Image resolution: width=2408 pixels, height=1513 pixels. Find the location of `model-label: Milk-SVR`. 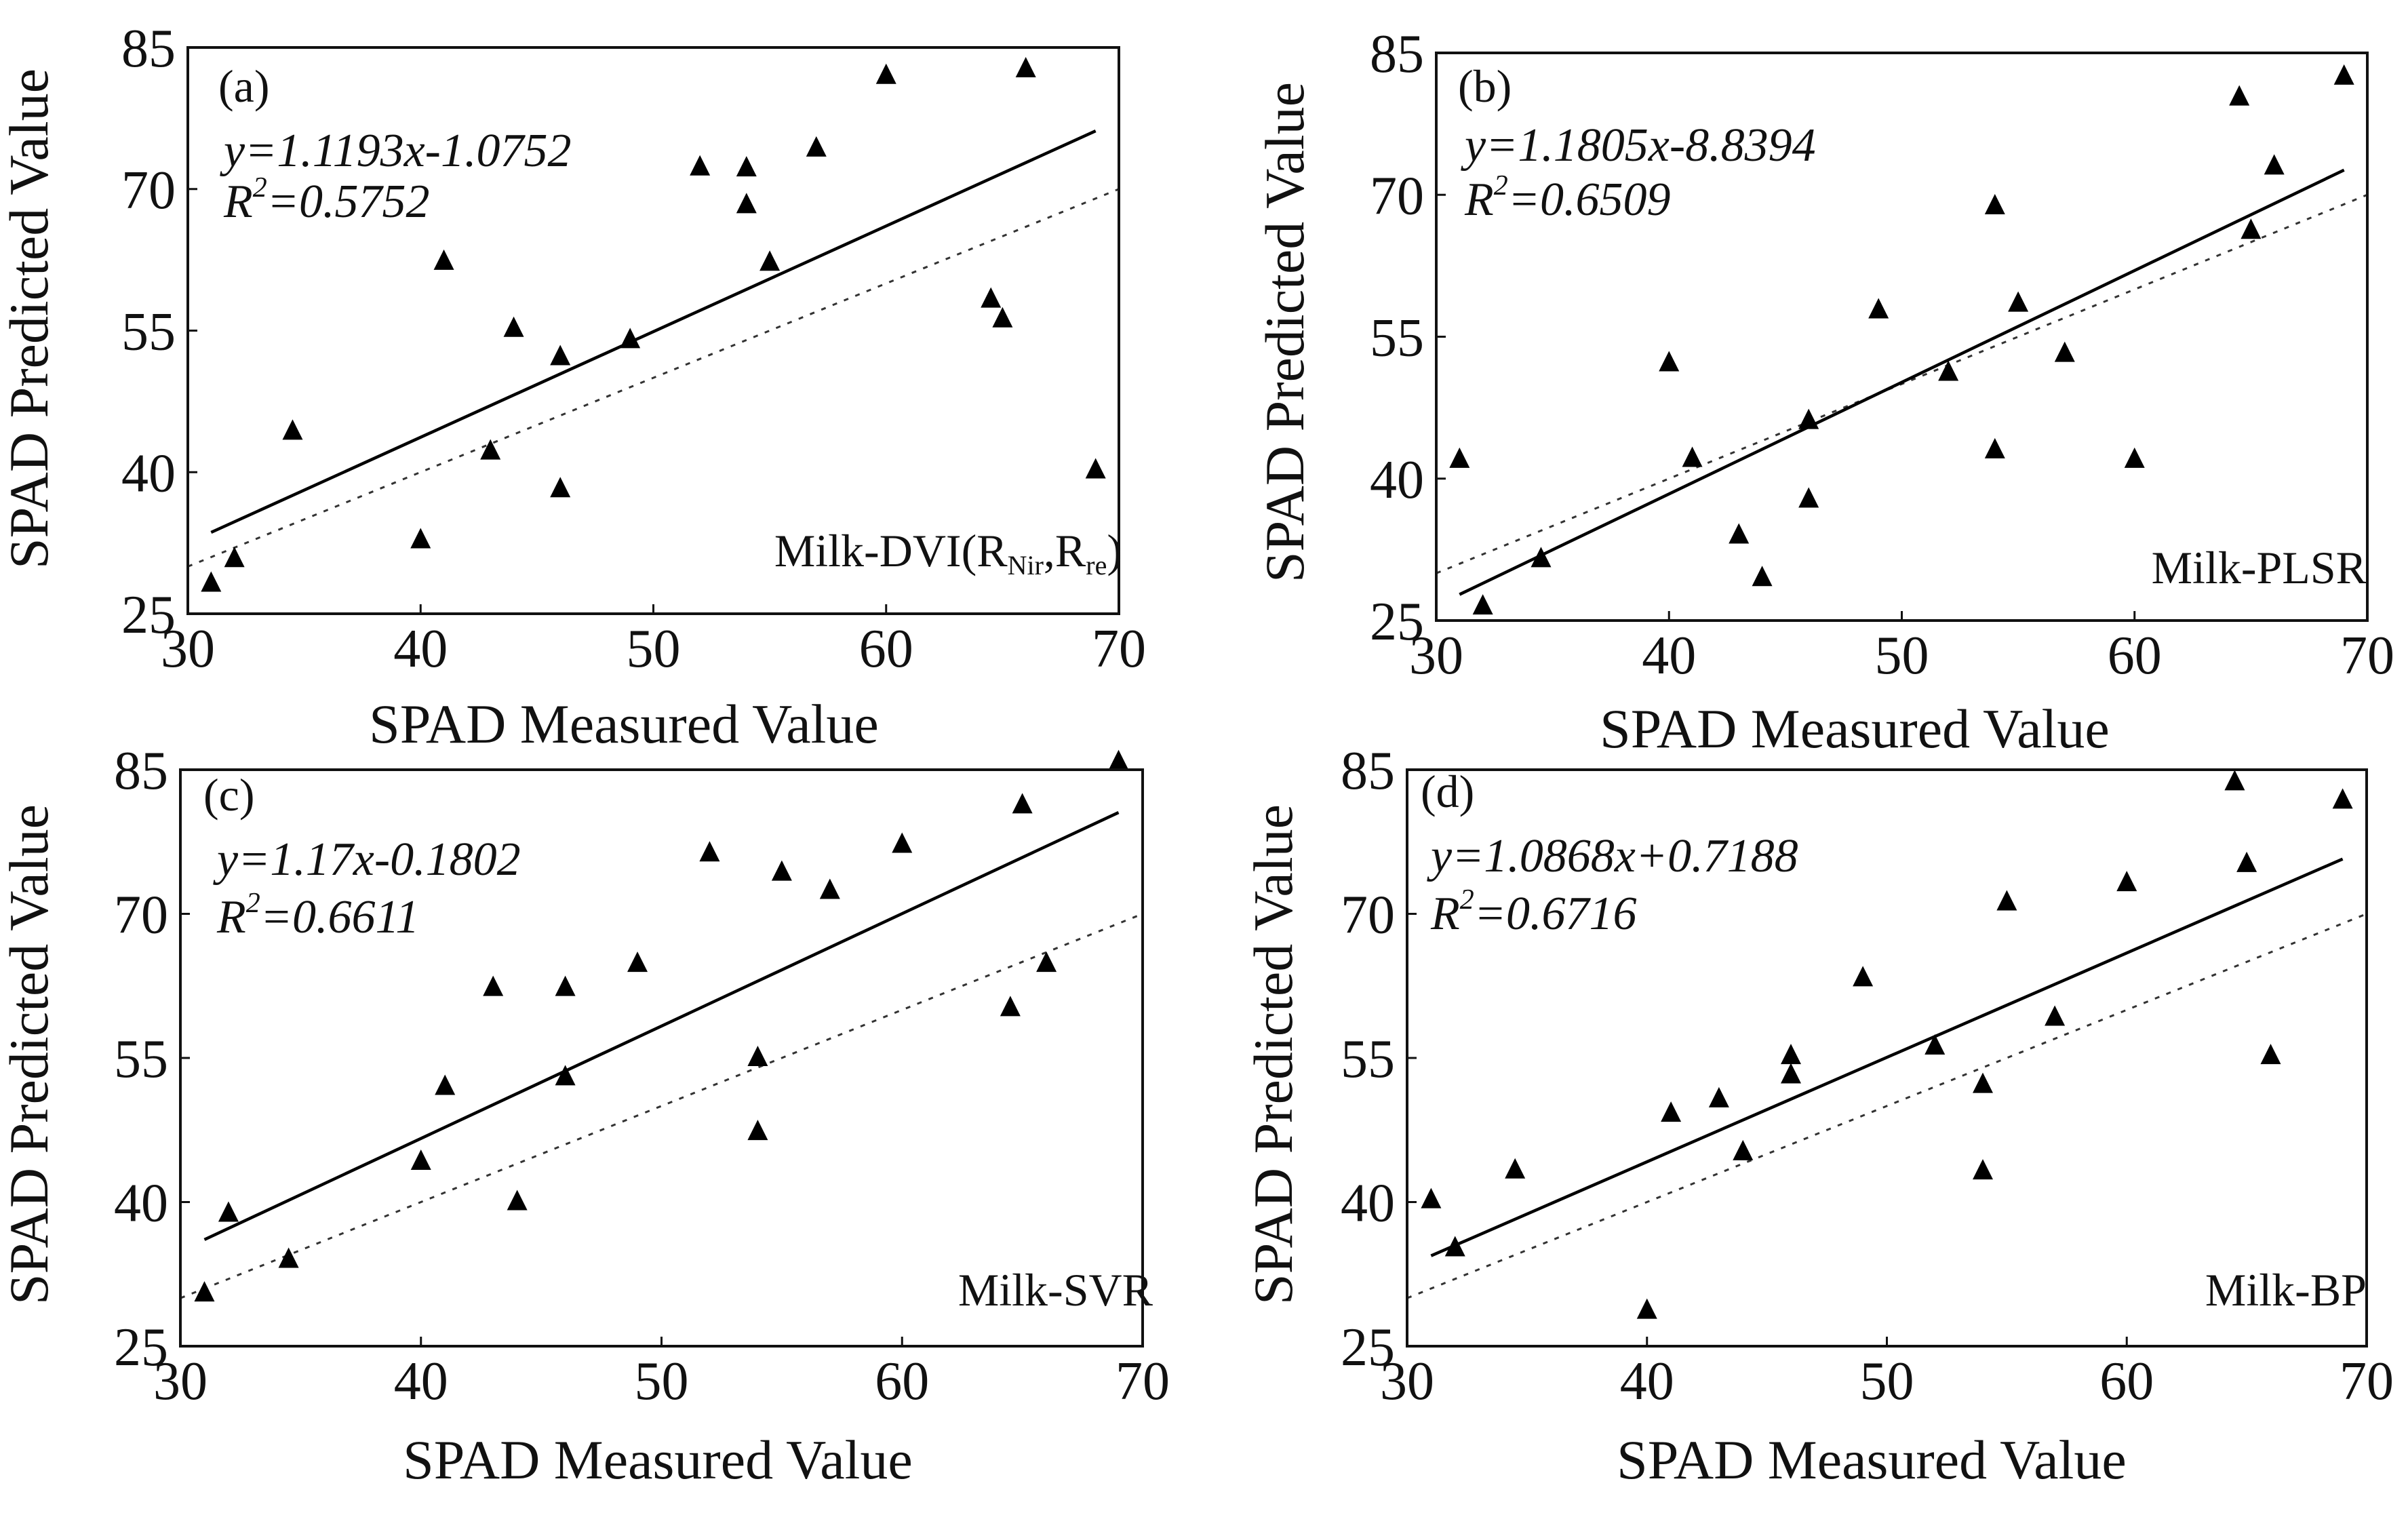

model-label: Milk-SVR is located at coordinates (1055, 1290).